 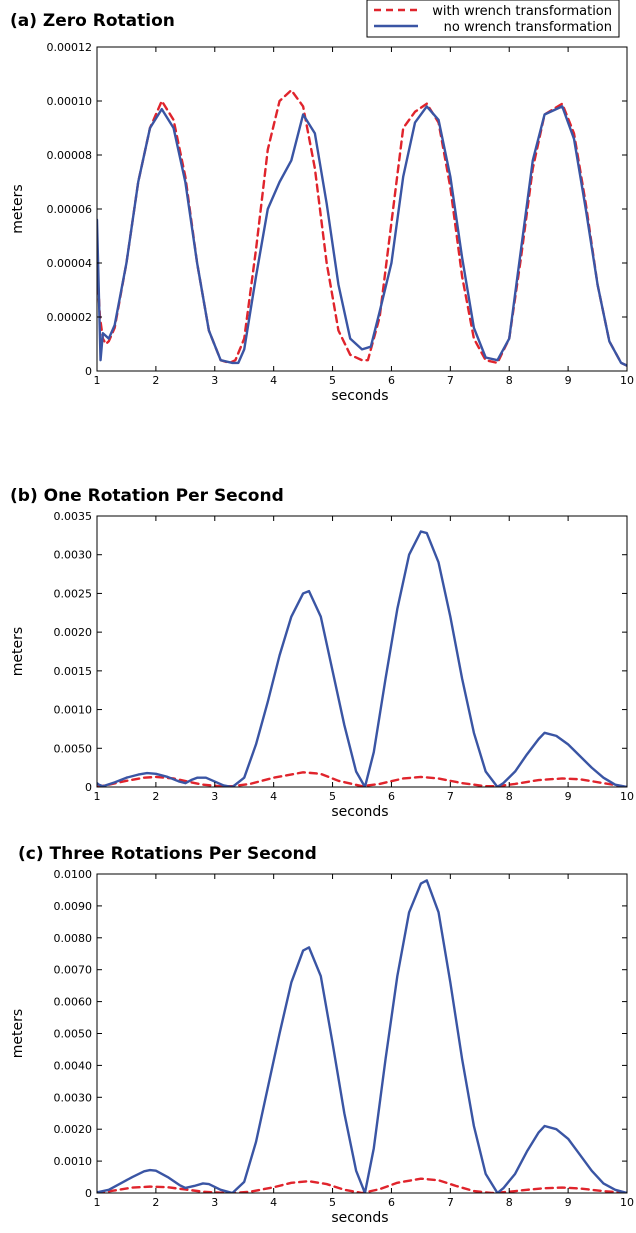 What do you see at coordinates (73, 938) in the screenshot?
I see `y-tick-label: 0.0080` at bounding box center [73, 938].